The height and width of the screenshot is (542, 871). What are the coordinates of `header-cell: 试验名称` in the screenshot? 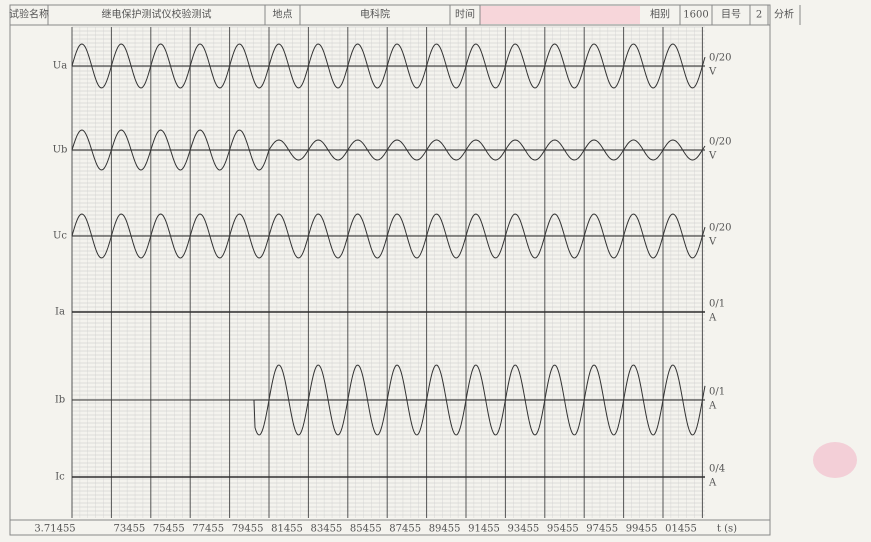 It's located at (29, 14).